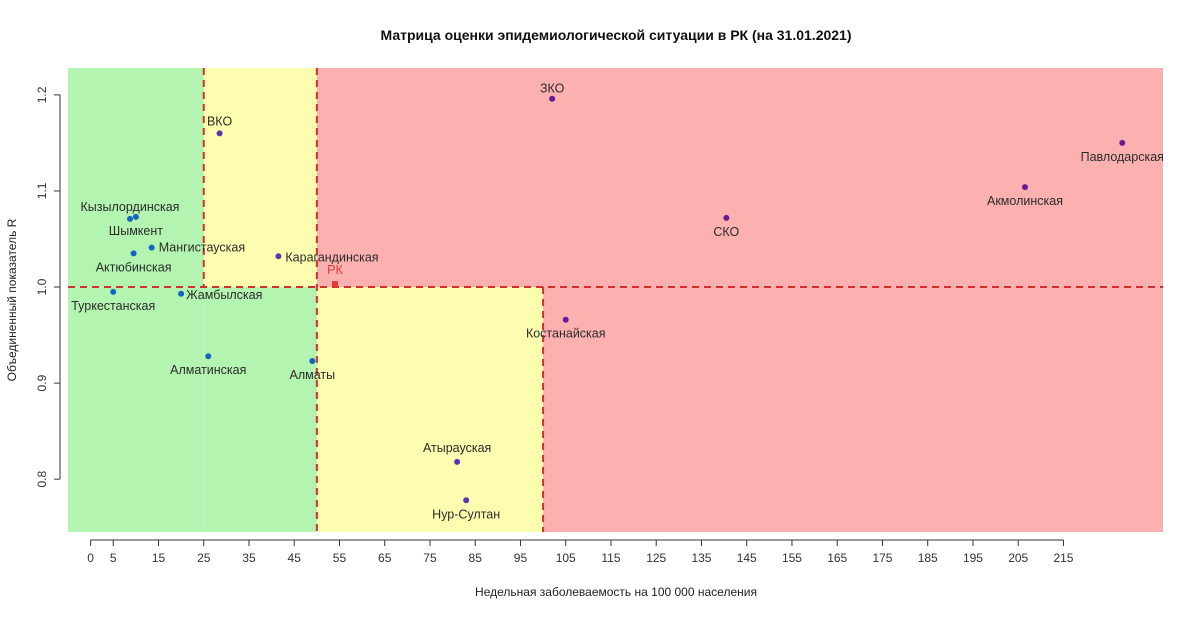 Image resolution: width=1200 pixels, height=623 pixels. Describe the element at coordinates (837, 558) in the screenshot. I see `x-tick-label-165: 165` at that location.